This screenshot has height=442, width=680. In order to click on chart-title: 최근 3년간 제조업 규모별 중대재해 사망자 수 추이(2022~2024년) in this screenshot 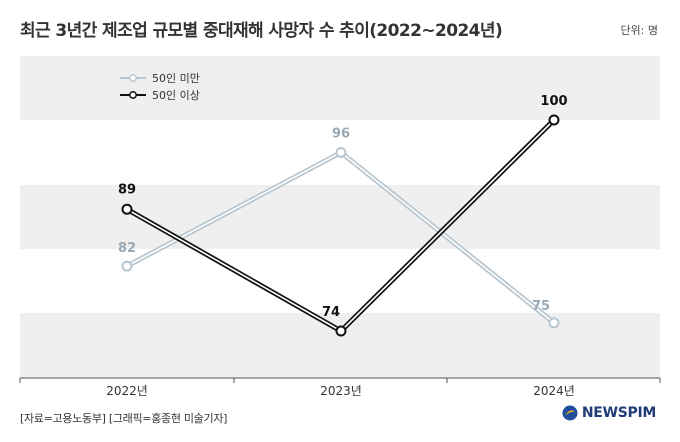, I will do `click(261, 31)`.